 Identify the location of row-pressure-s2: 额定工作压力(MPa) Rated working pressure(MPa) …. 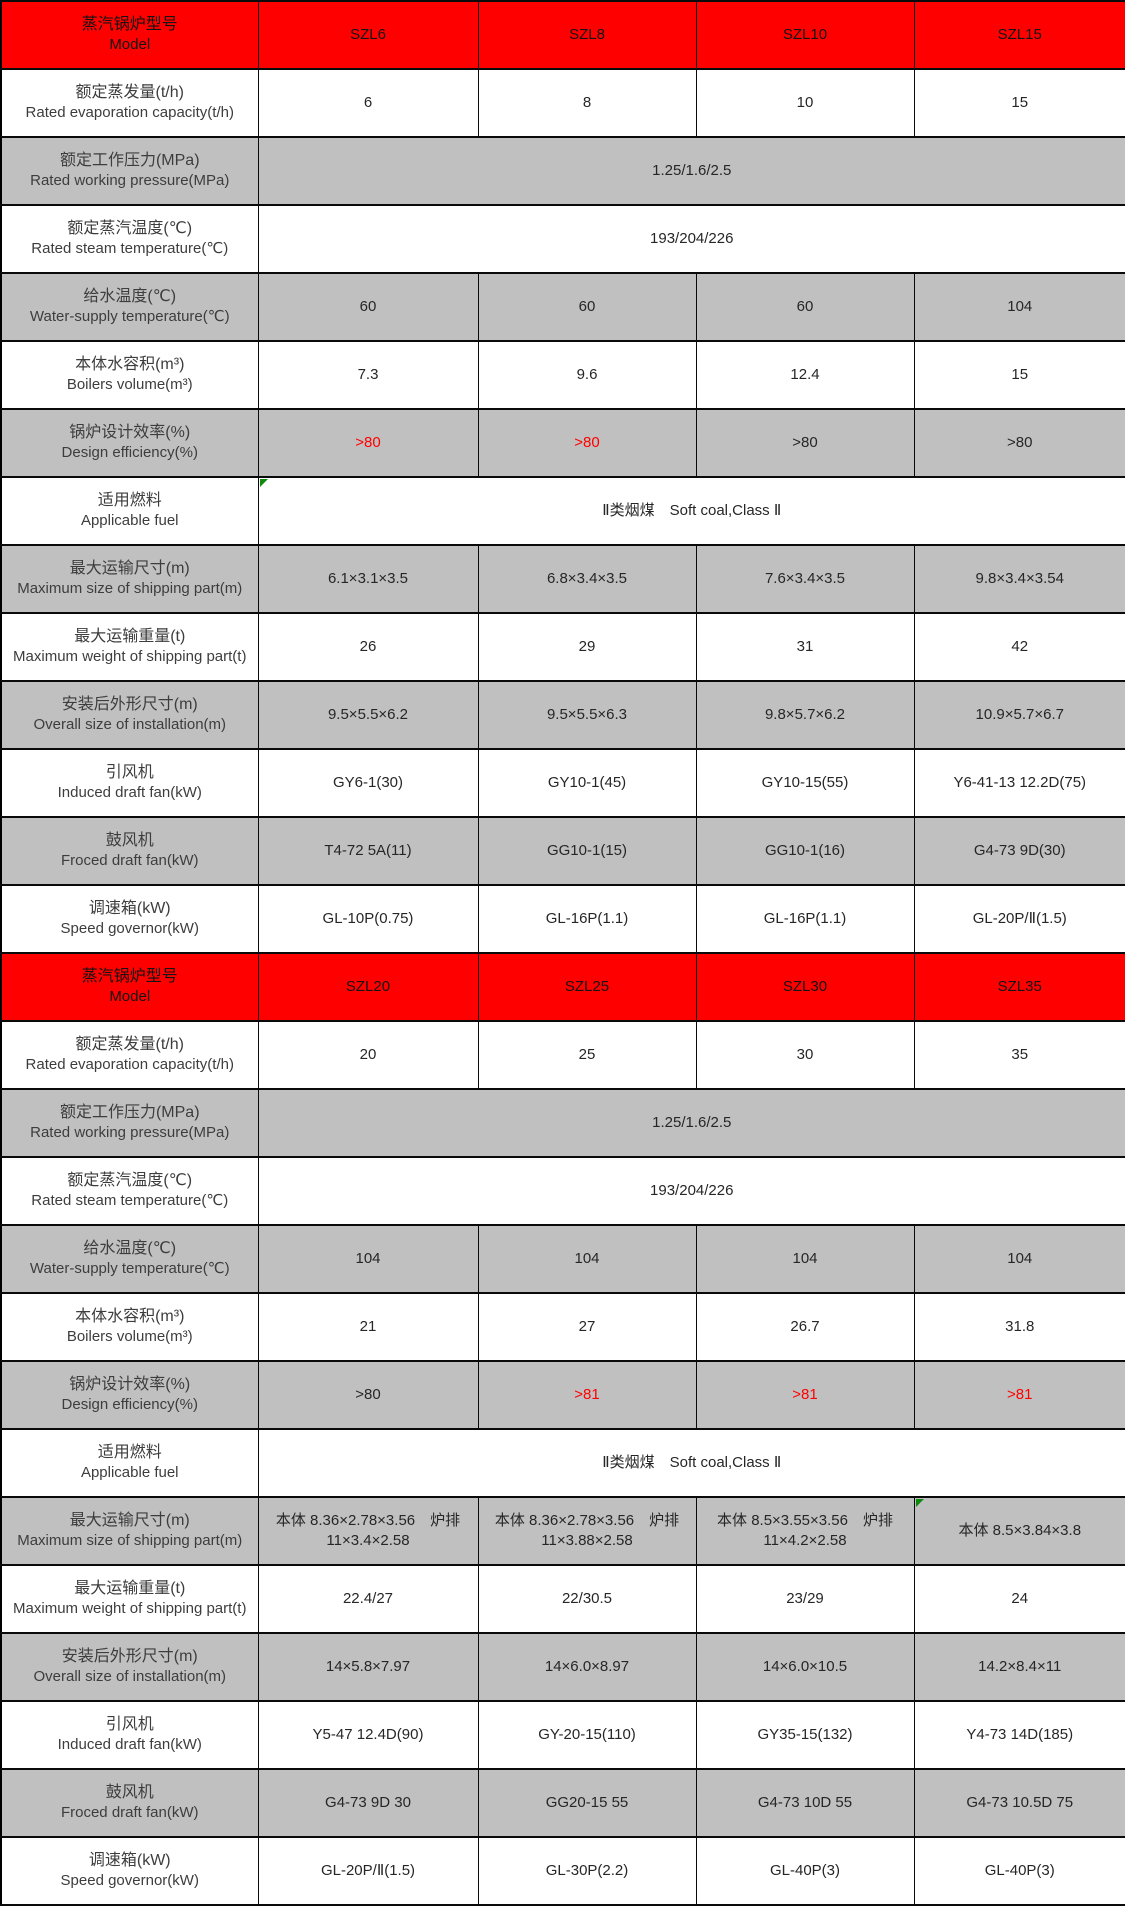
(562, 1123).